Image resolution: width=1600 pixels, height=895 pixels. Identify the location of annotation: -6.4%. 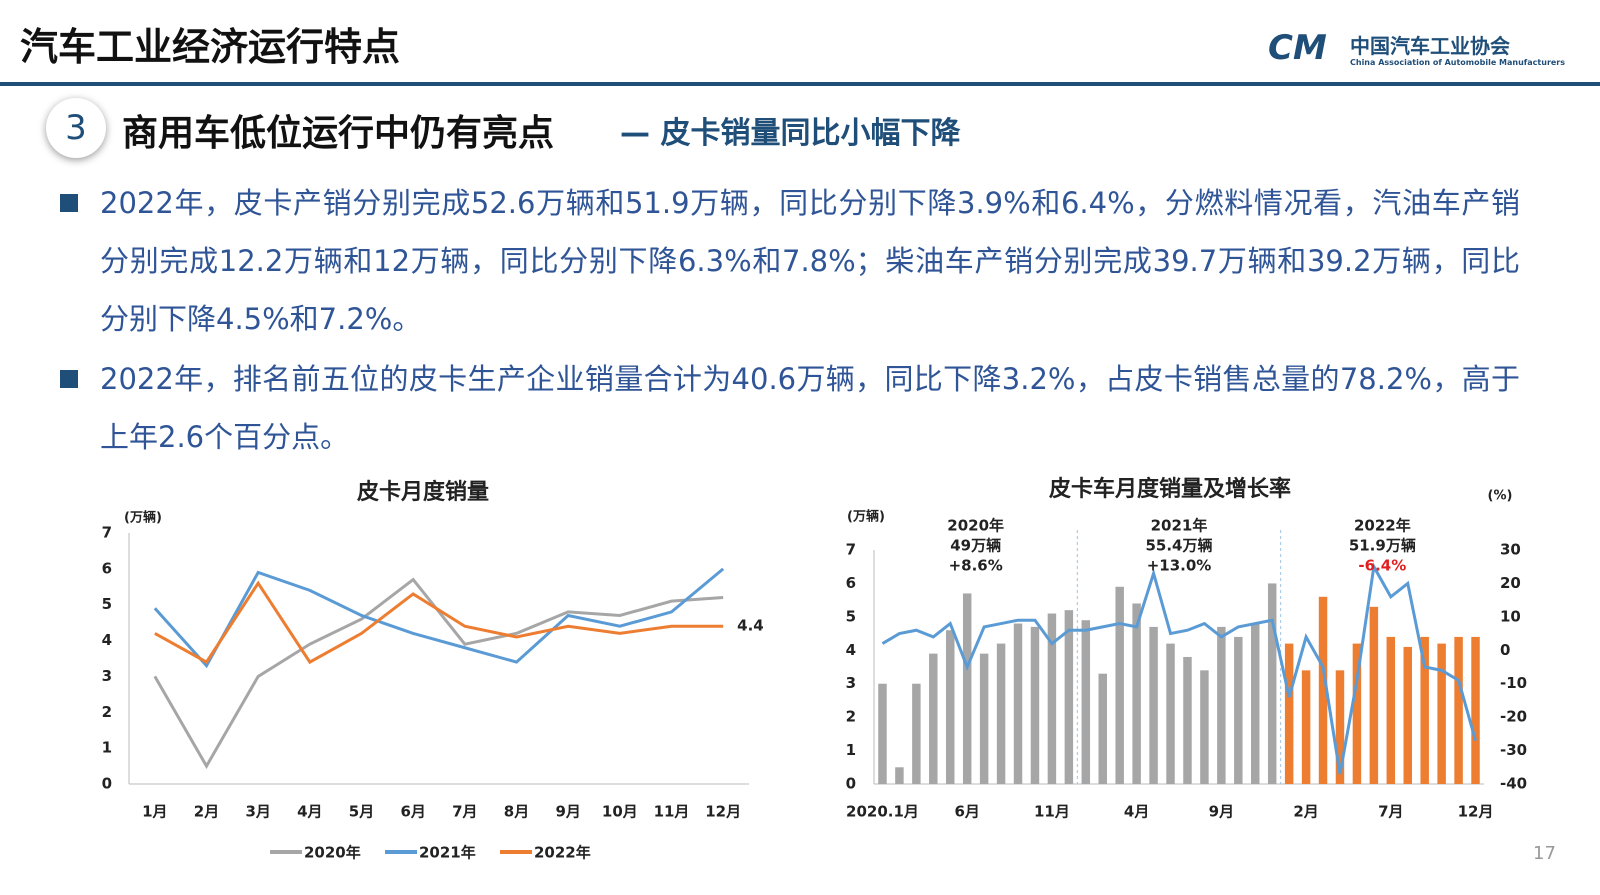
(1382, 566).